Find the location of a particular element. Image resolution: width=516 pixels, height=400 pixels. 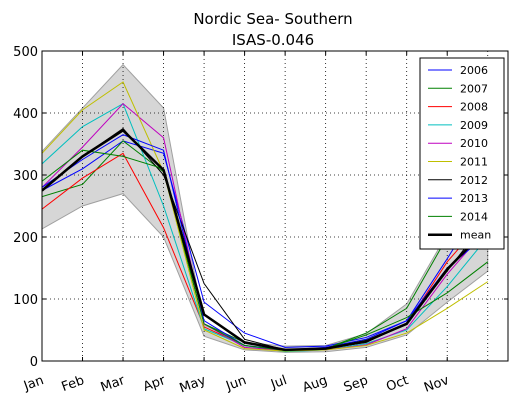

x-tick-label: Jun is located at coordinates (235, 383).